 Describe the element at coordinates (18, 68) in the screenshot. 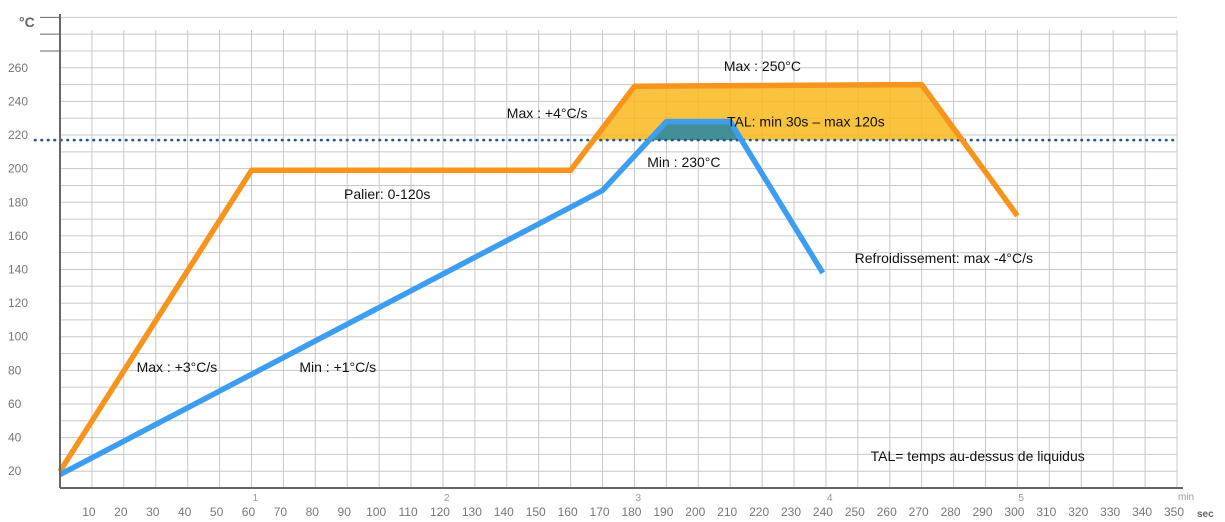

I see `y-tick-label: 260` at that location.